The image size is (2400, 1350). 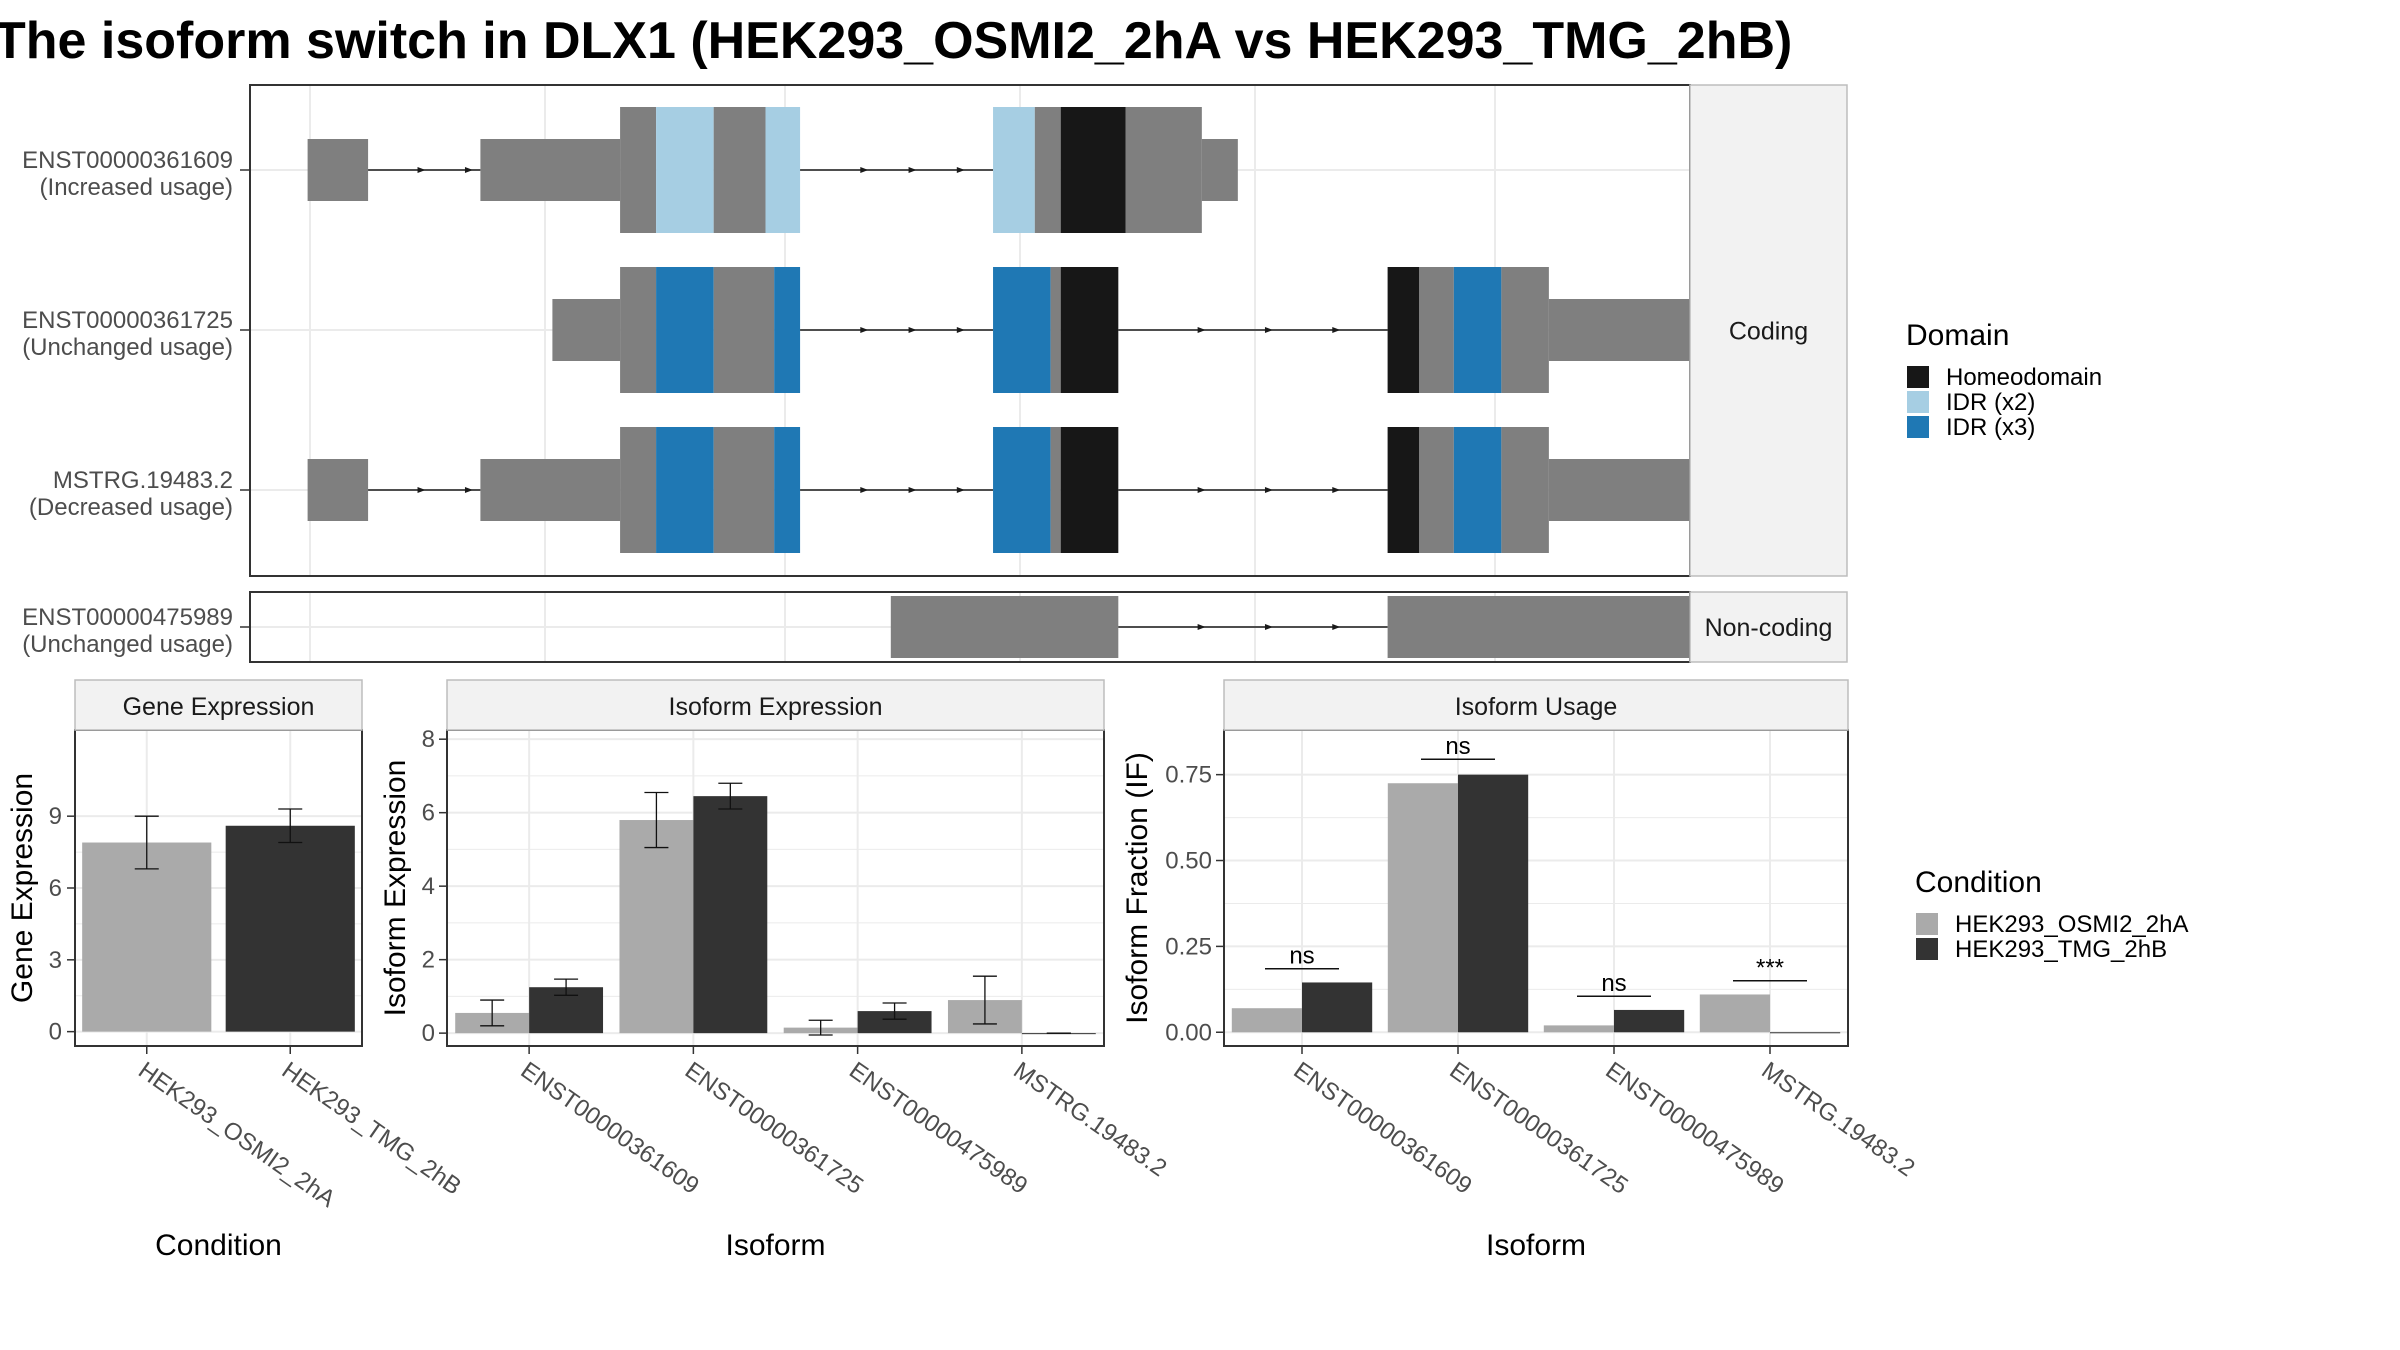 What do you see at coordinates (127, 174) in the screenshot?
I see `isoform-label: ENST00000361609 (Increased usage)` at bounding box center [127, 174].